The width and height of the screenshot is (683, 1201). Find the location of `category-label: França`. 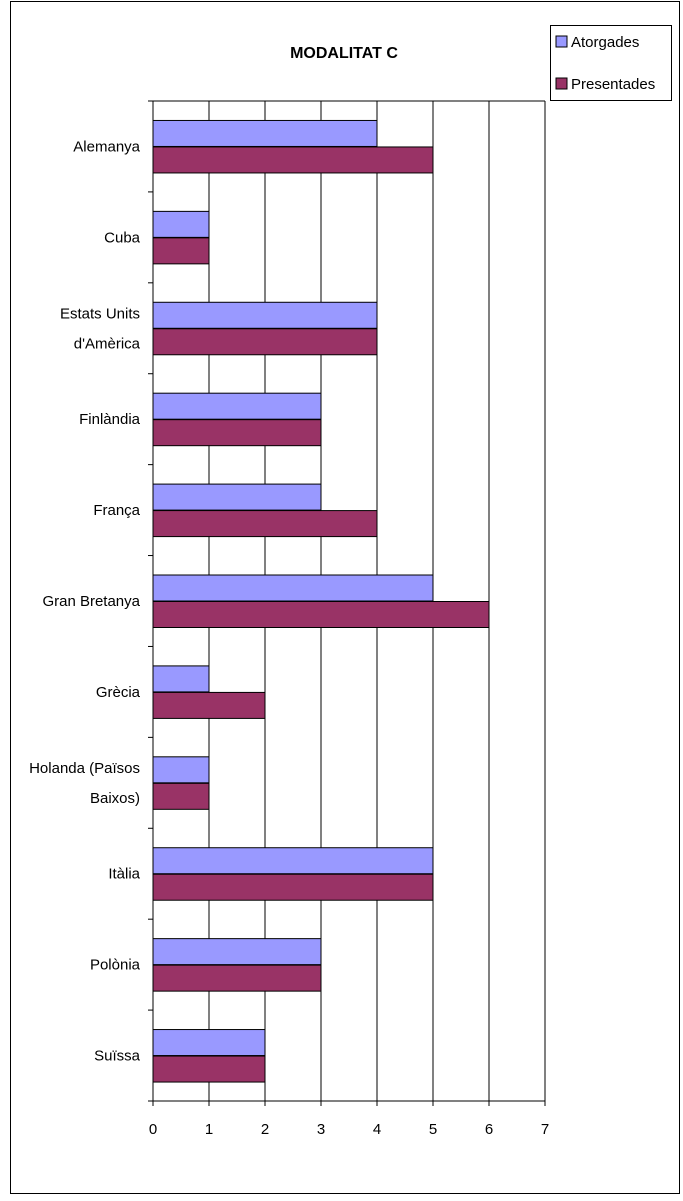

category-label: França is located at coordinates (116, 510).